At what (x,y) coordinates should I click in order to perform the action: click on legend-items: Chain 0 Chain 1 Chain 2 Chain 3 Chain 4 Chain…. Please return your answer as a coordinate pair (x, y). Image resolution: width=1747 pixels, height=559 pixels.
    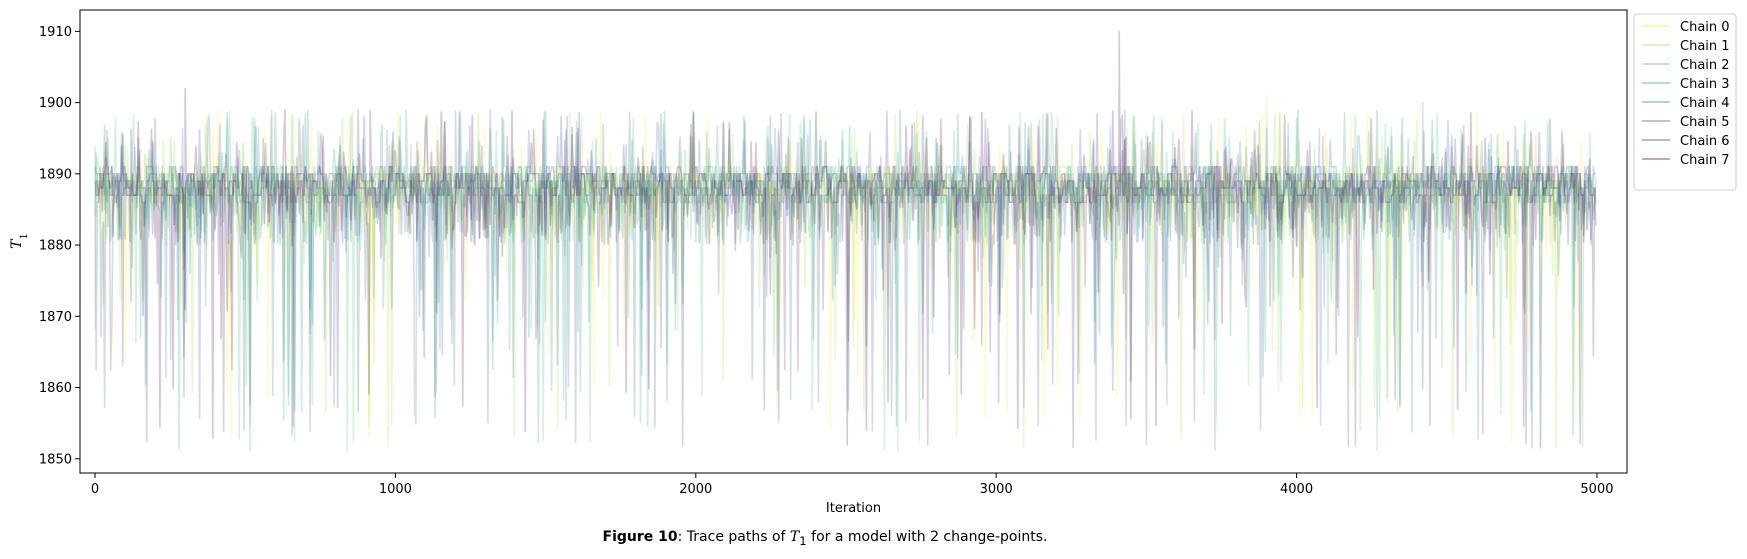
    Looking at the image, I should click on (1686, 94).